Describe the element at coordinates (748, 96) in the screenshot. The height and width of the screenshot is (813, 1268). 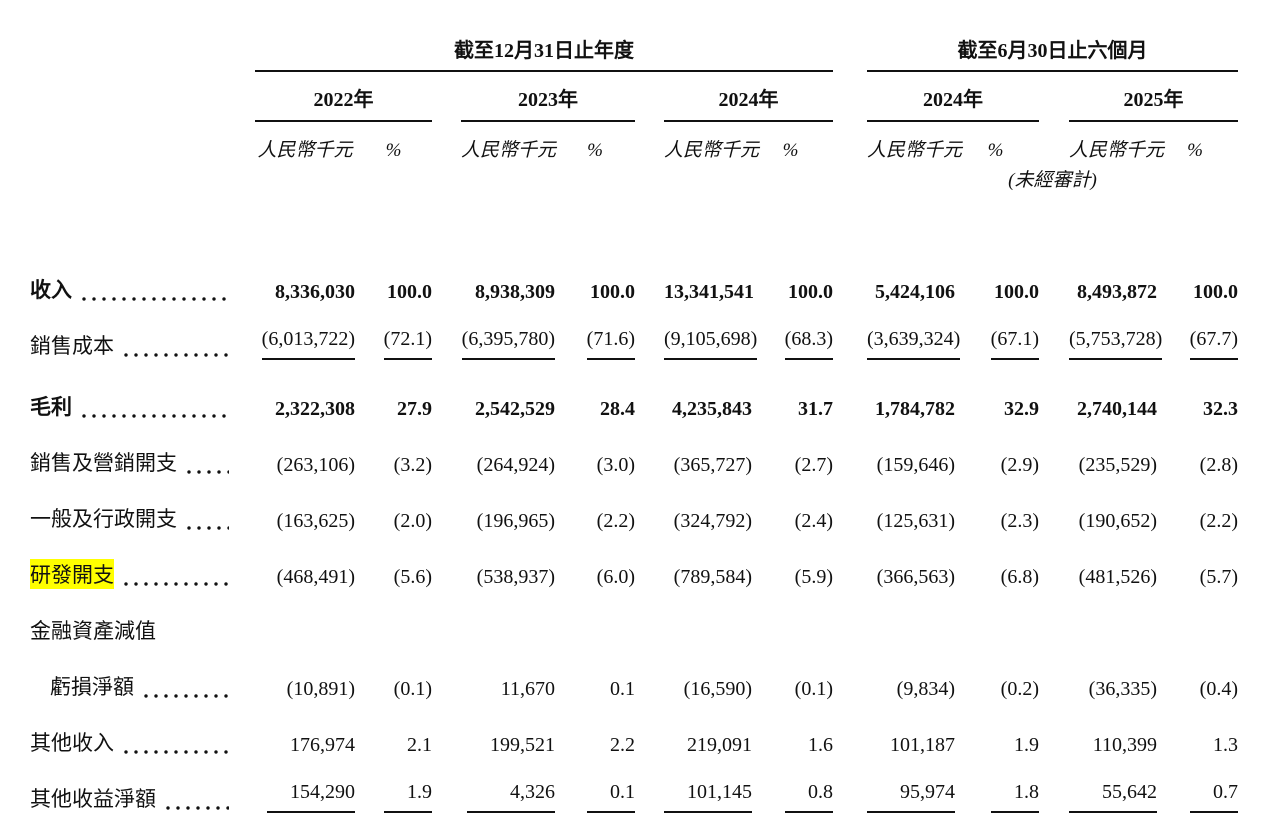
I see `year-header-2024: 2024年` at that location.